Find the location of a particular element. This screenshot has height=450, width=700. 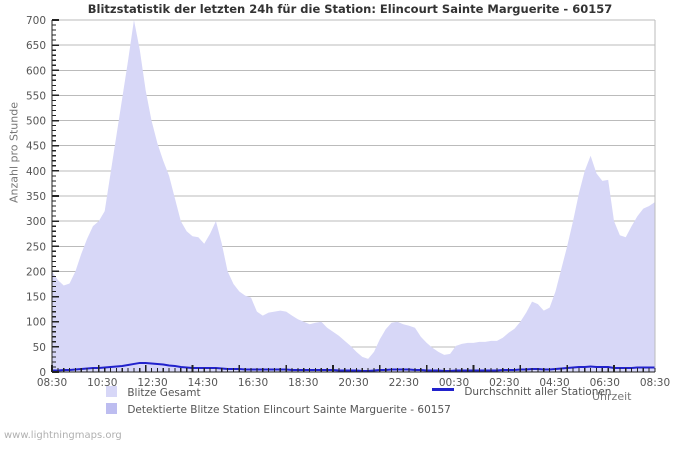

svg-text: 400 is located at coordinates (36, 172).